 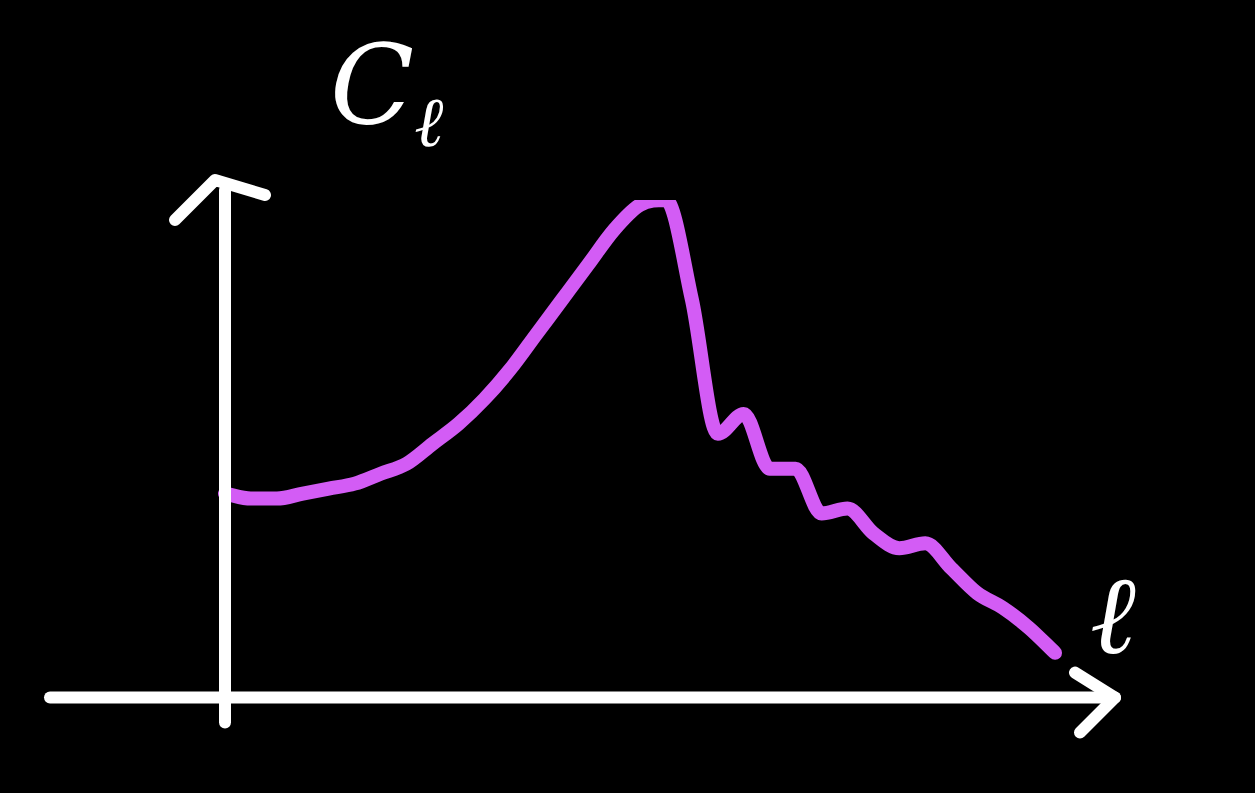 What do you see at coordinates (1113, 615) in the screenshot?
I see `x-axis-title: ℓ` at bounding box center [1113, 615].